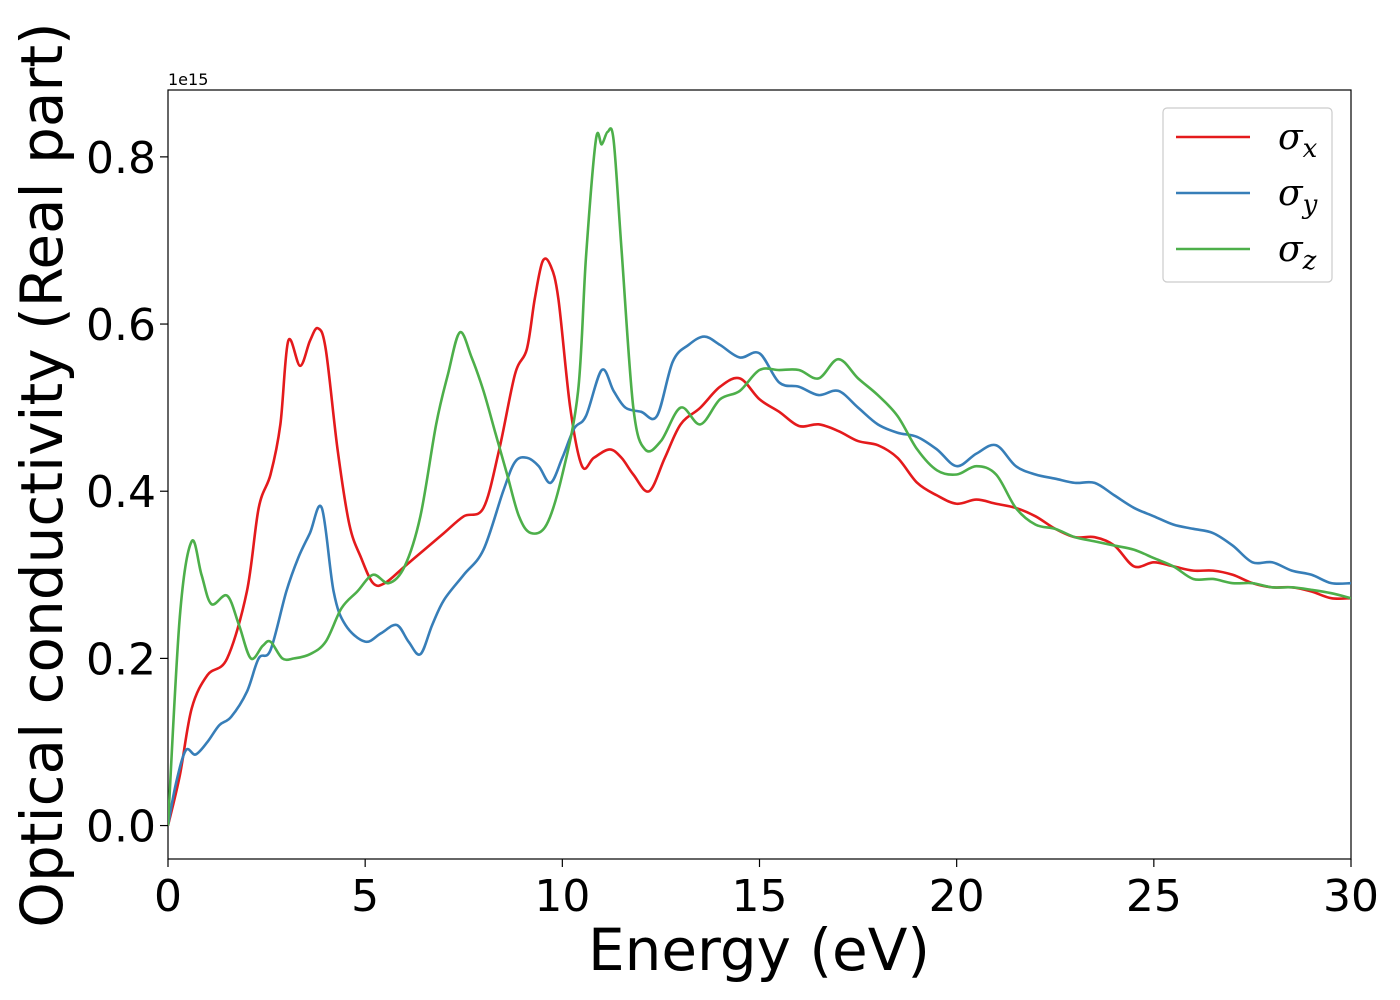 The width and height of the screenshot is (1400, 1000). Describe the element at coordinates (562, 896) in the screenshot. I see `x-tick-label: 10` at that location.